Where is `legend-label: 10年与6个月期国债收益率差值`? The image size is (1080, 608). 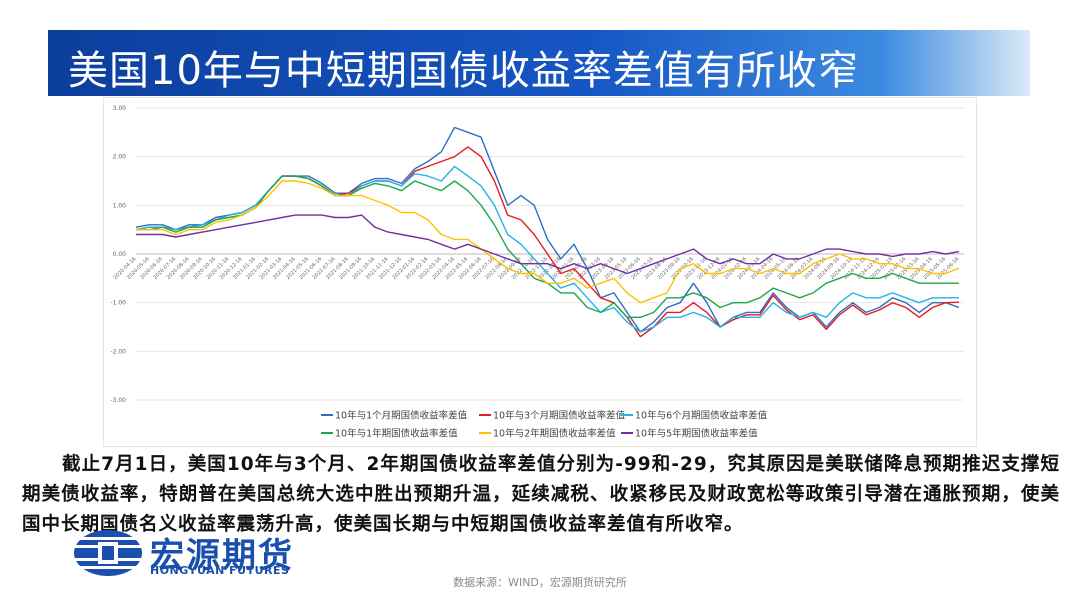
legend-label: 10年与6个月期国债收益率差值 is located at coordinates (701, 416).